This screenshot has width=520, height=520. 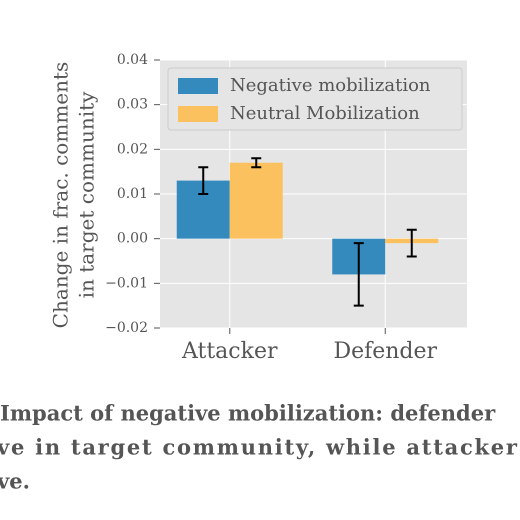 What do you see at coordinates (229, 351) in the screenshot?
I see `x-tick-label: Attacker` at bounding box center [229, 351].